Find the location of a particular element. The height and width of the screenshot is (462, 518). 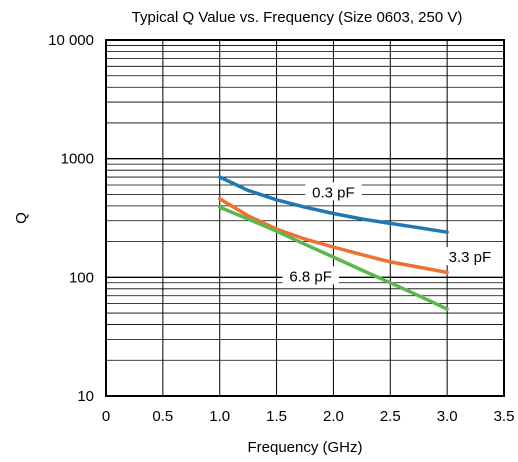

series-layer is located at coordinates (333, 243).